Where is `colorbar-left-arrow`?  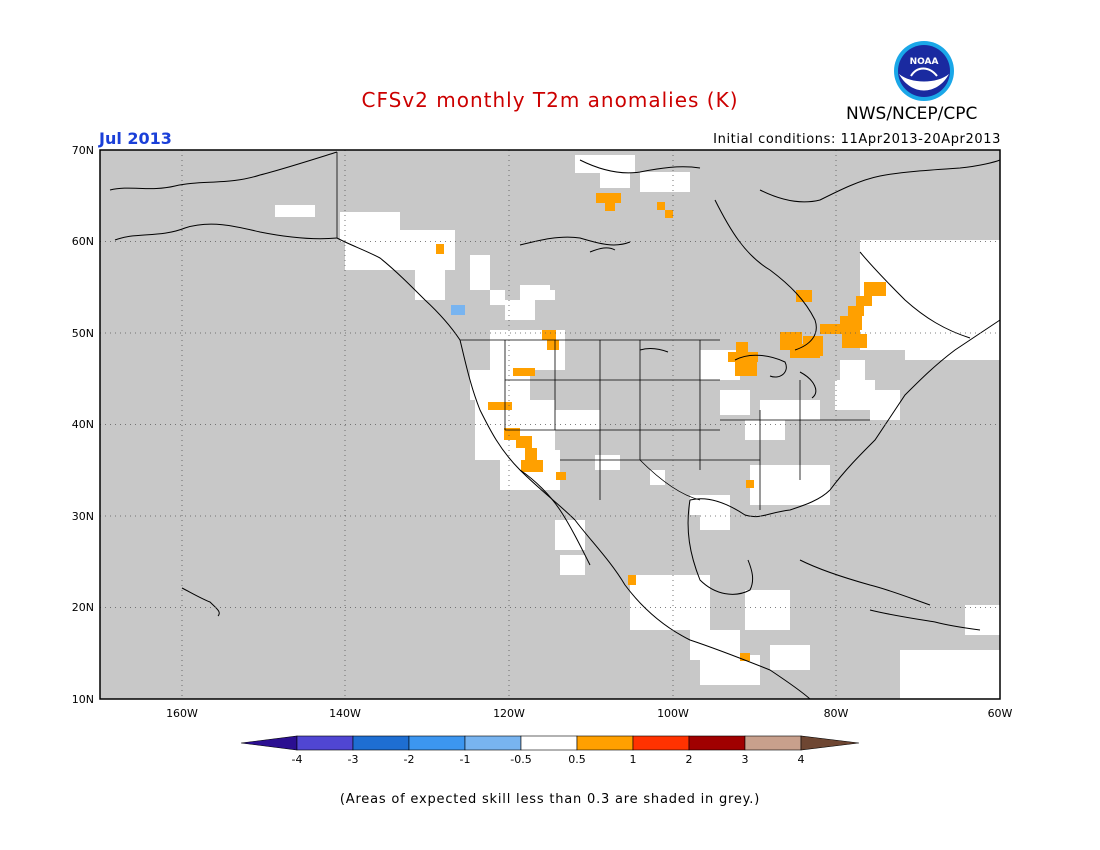 colorbar-left-arrow is located at coordinates (269, 743).